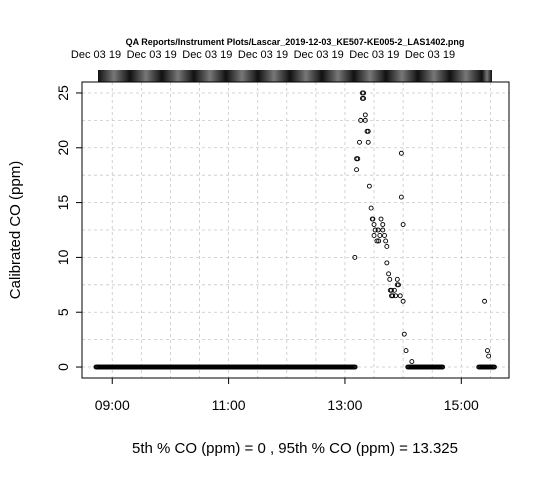 The width and height of the screenshot is (550, 480). What do you see at coordinates (63, 367) in the screenshot?
I see `y-tick-label: 0` at bounding box center [63, 367].